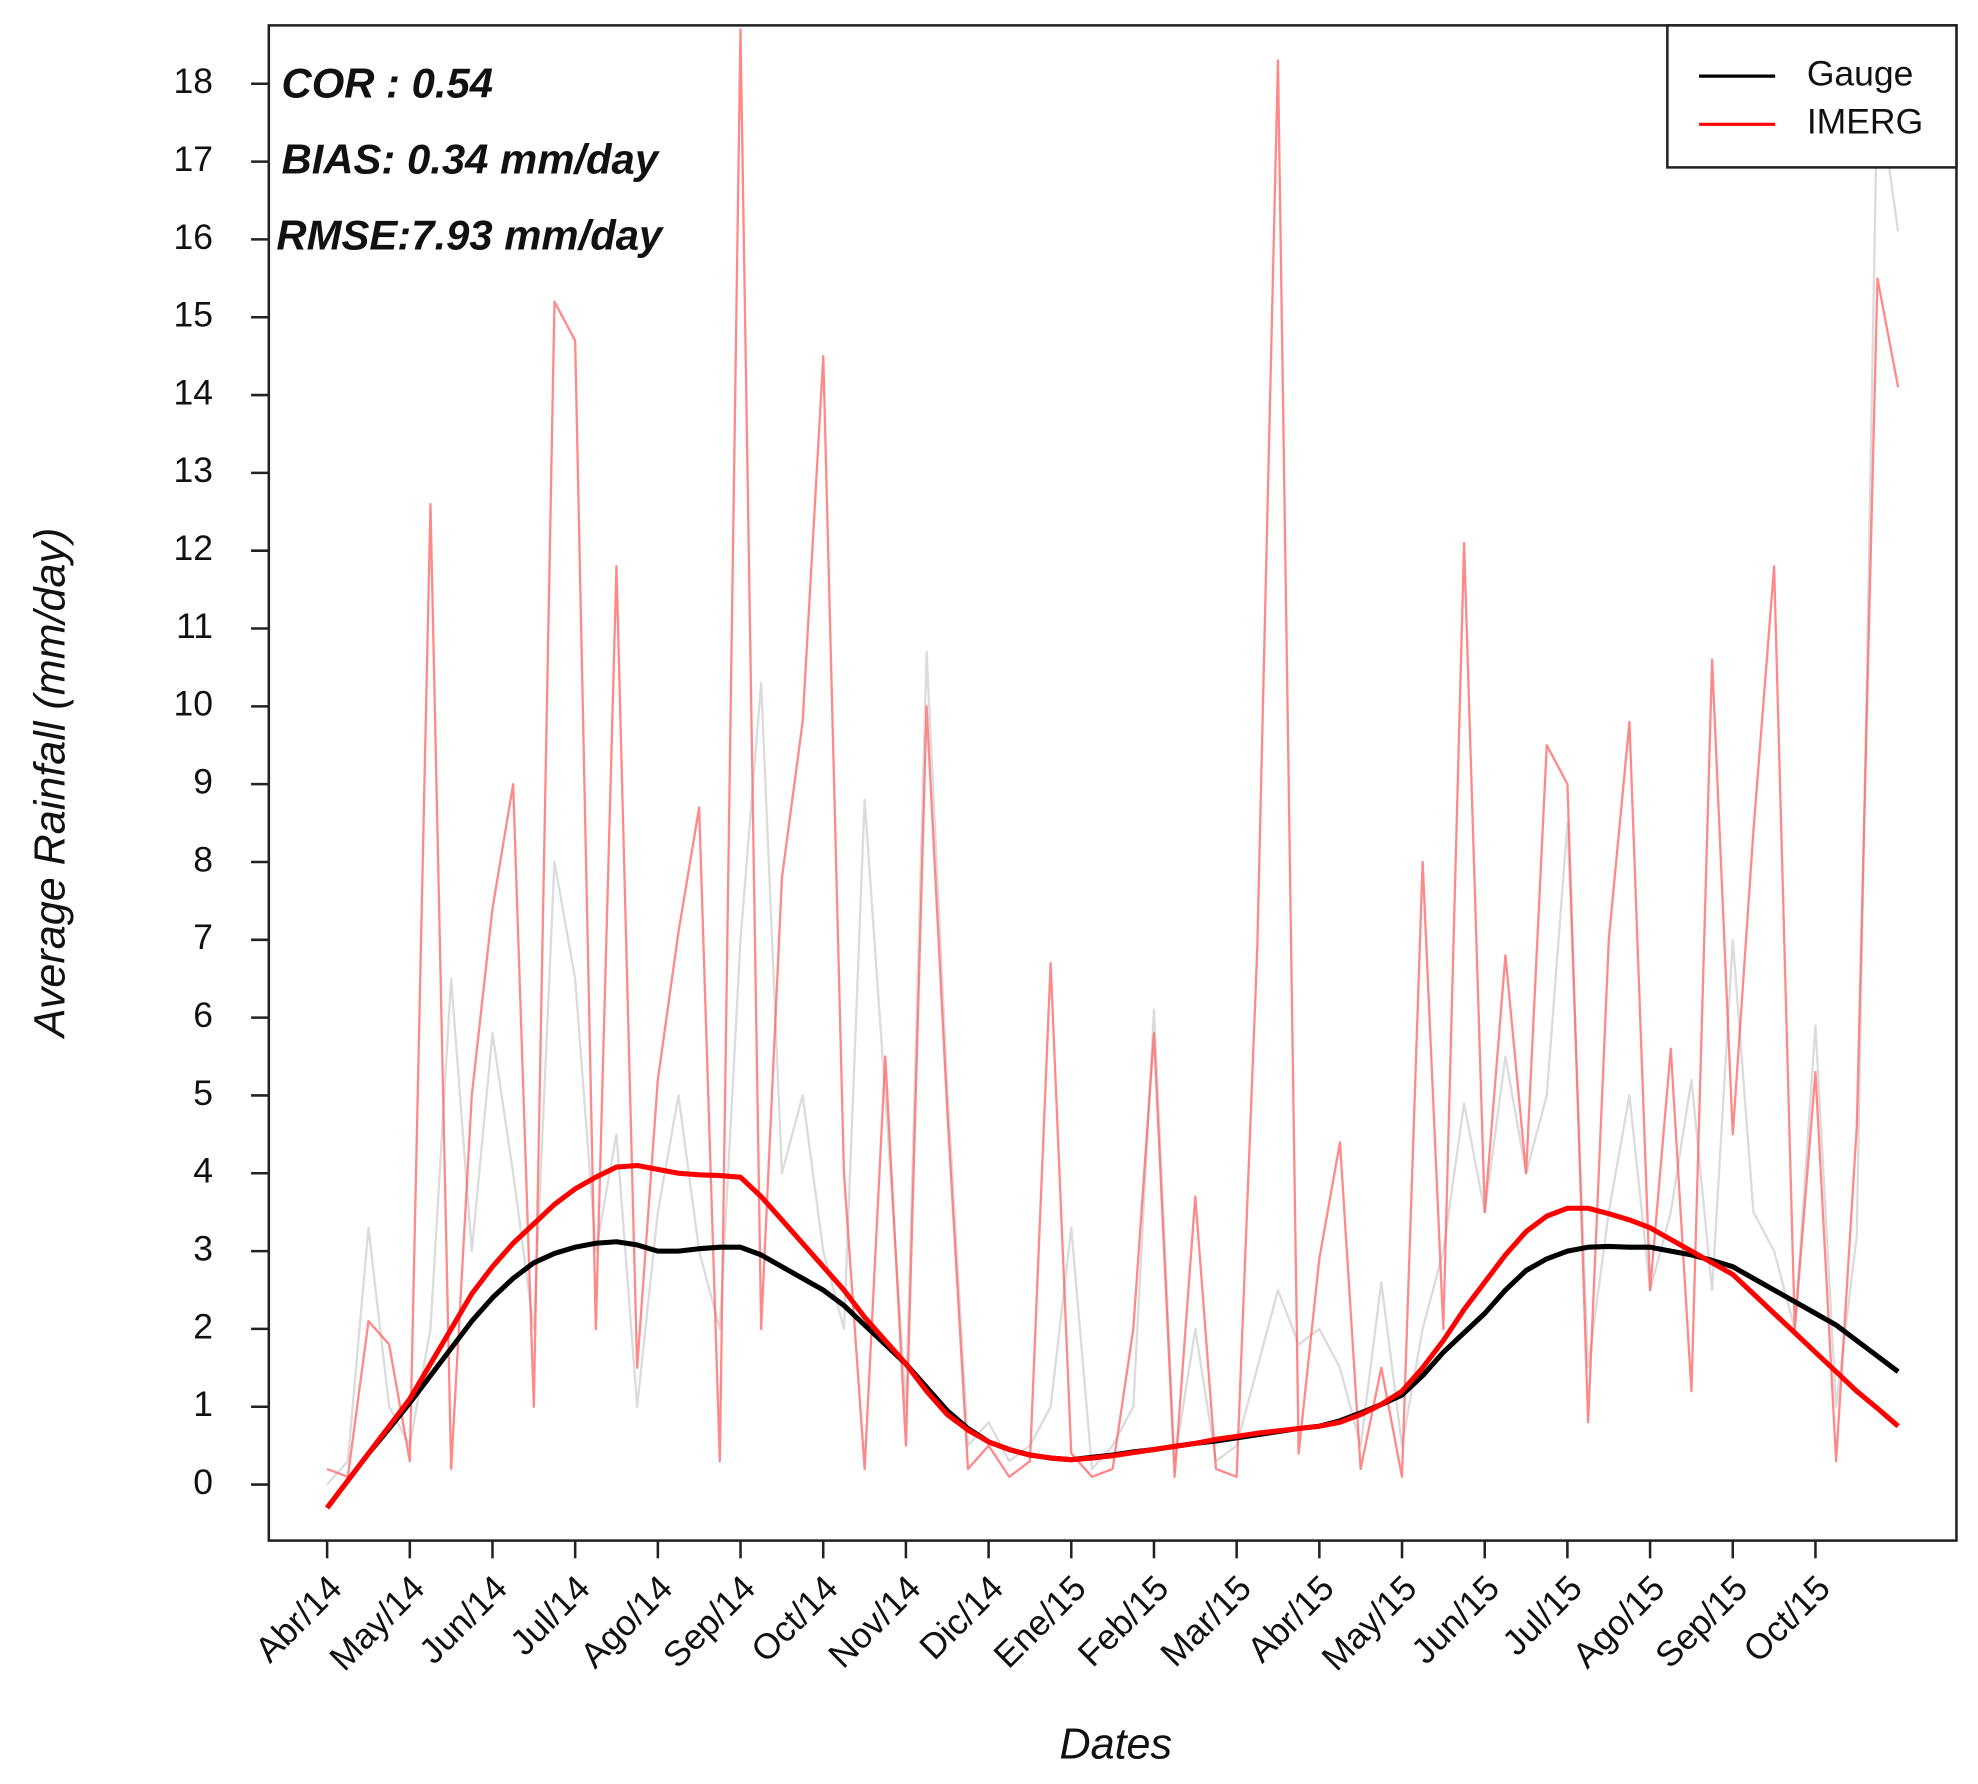 This screenshot has width=1978, height=1784. Describe the element at coordinates (875, 1622) in the screenshot. I see `x-tick-label: Nov/14` at that location.